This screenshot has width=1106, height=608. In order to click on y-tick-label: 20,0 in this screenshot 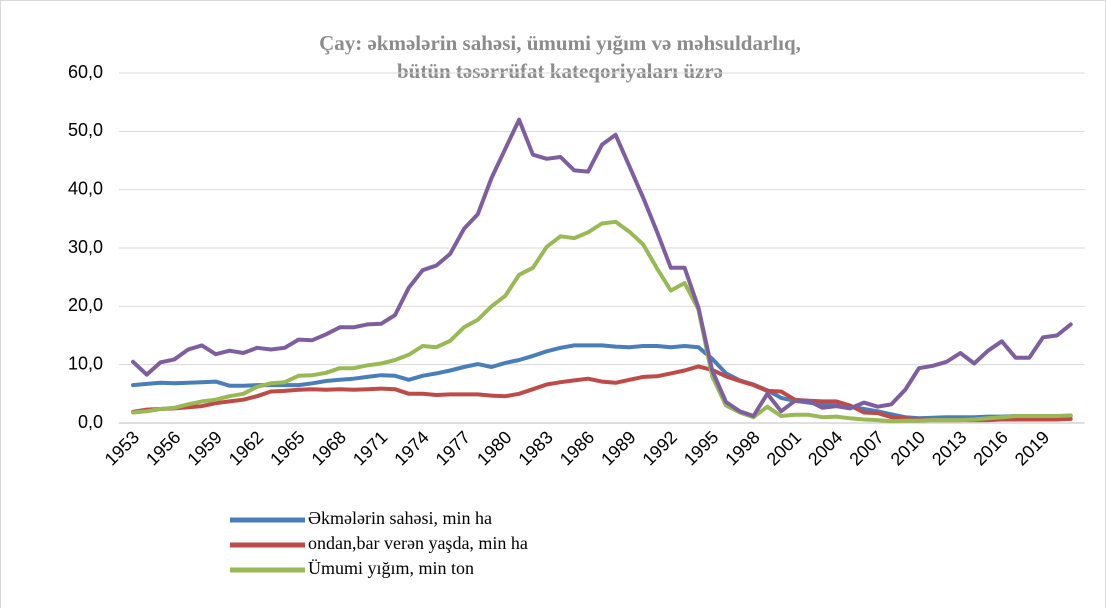, I will do `click(85, 305)`.